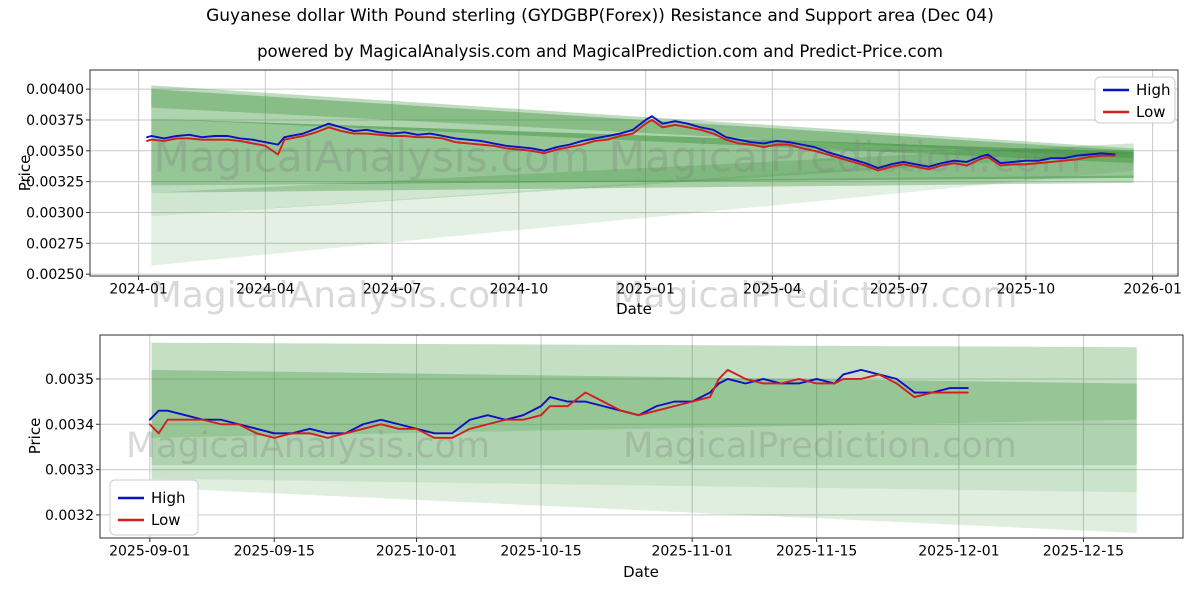  Describe the element at coordinates (265, 290) in the screenshot. I see `x-tick-label: 2024-04` at that location.